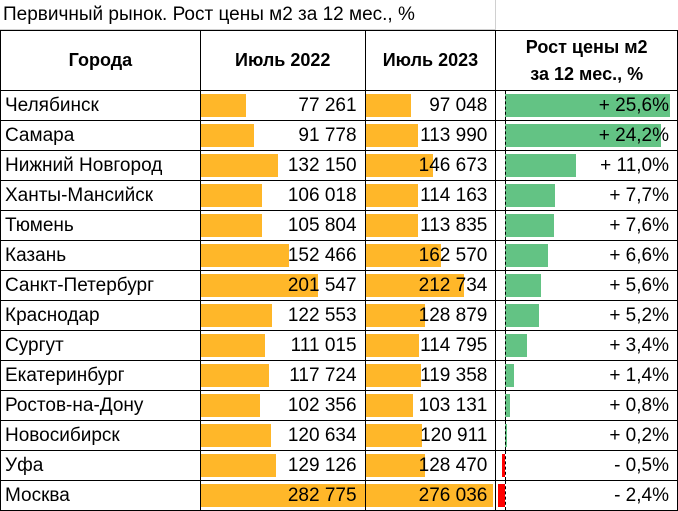 The width and height of the screenshot is (678, 511). I want to click on jul2022-cell: 282 775, so click(282, 495).